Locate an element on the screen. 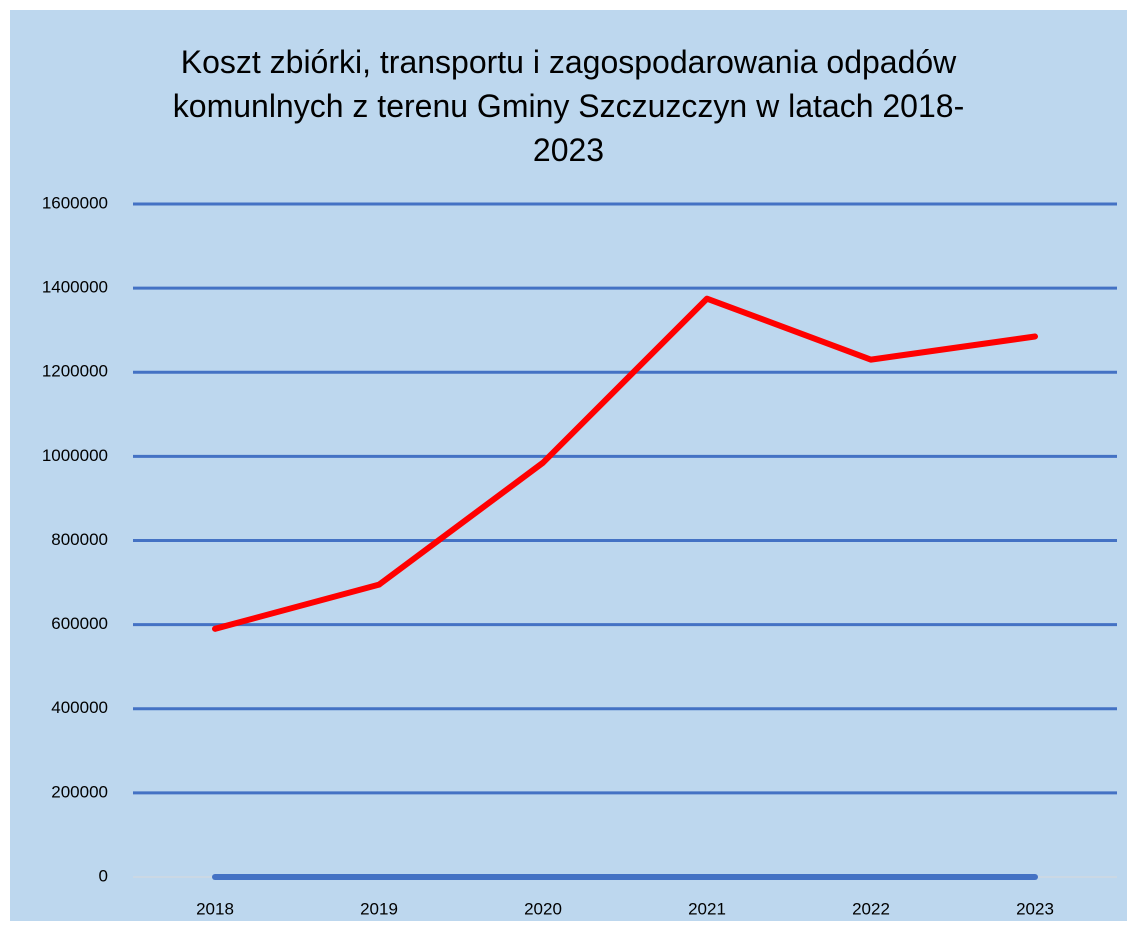 The width and height of the screenshot is (1137, 931). y-tick-label: 1600000 is located at coordinates (75, 202).